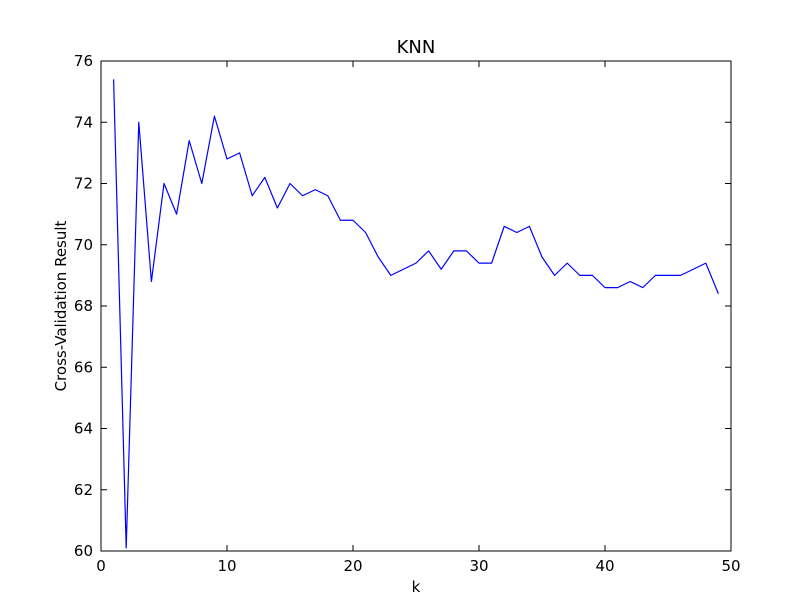 This screenshot has height=616, width=812. I want to click on y-tick-label: 74, so click(83, 122).